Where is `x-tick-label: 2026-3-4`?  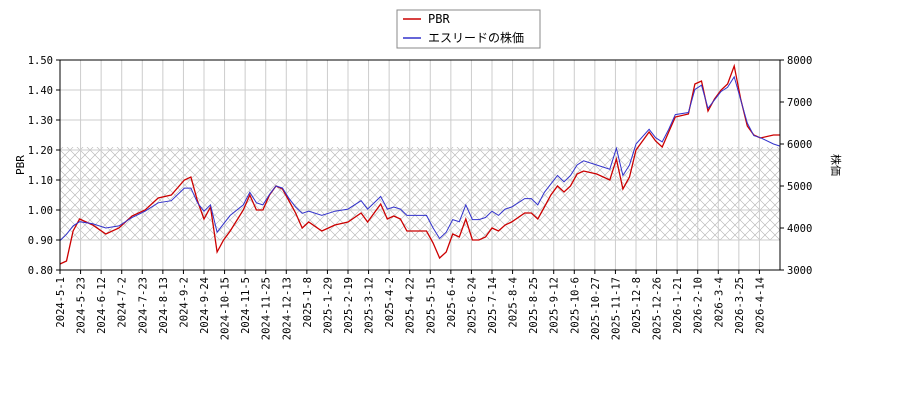 x-tick-label: 2026-3-4 is located at coordinates (719, 302).